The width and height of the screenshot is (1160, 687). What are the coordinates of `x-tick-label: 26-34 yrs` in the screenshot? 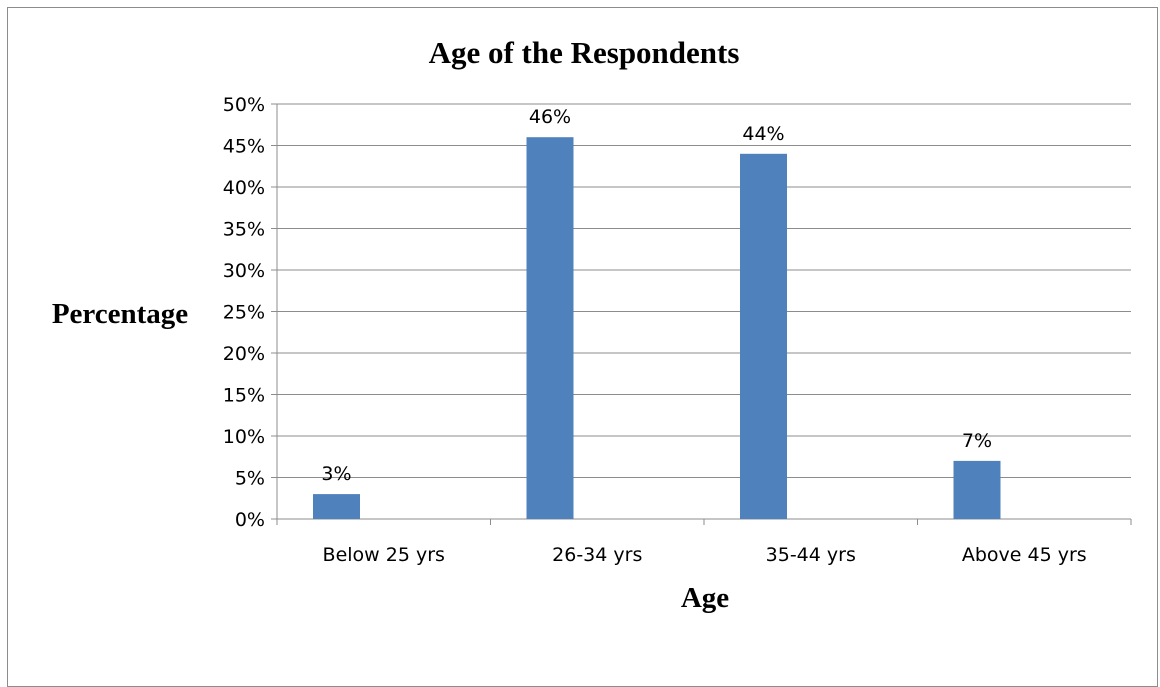 It's located at (597, 555).